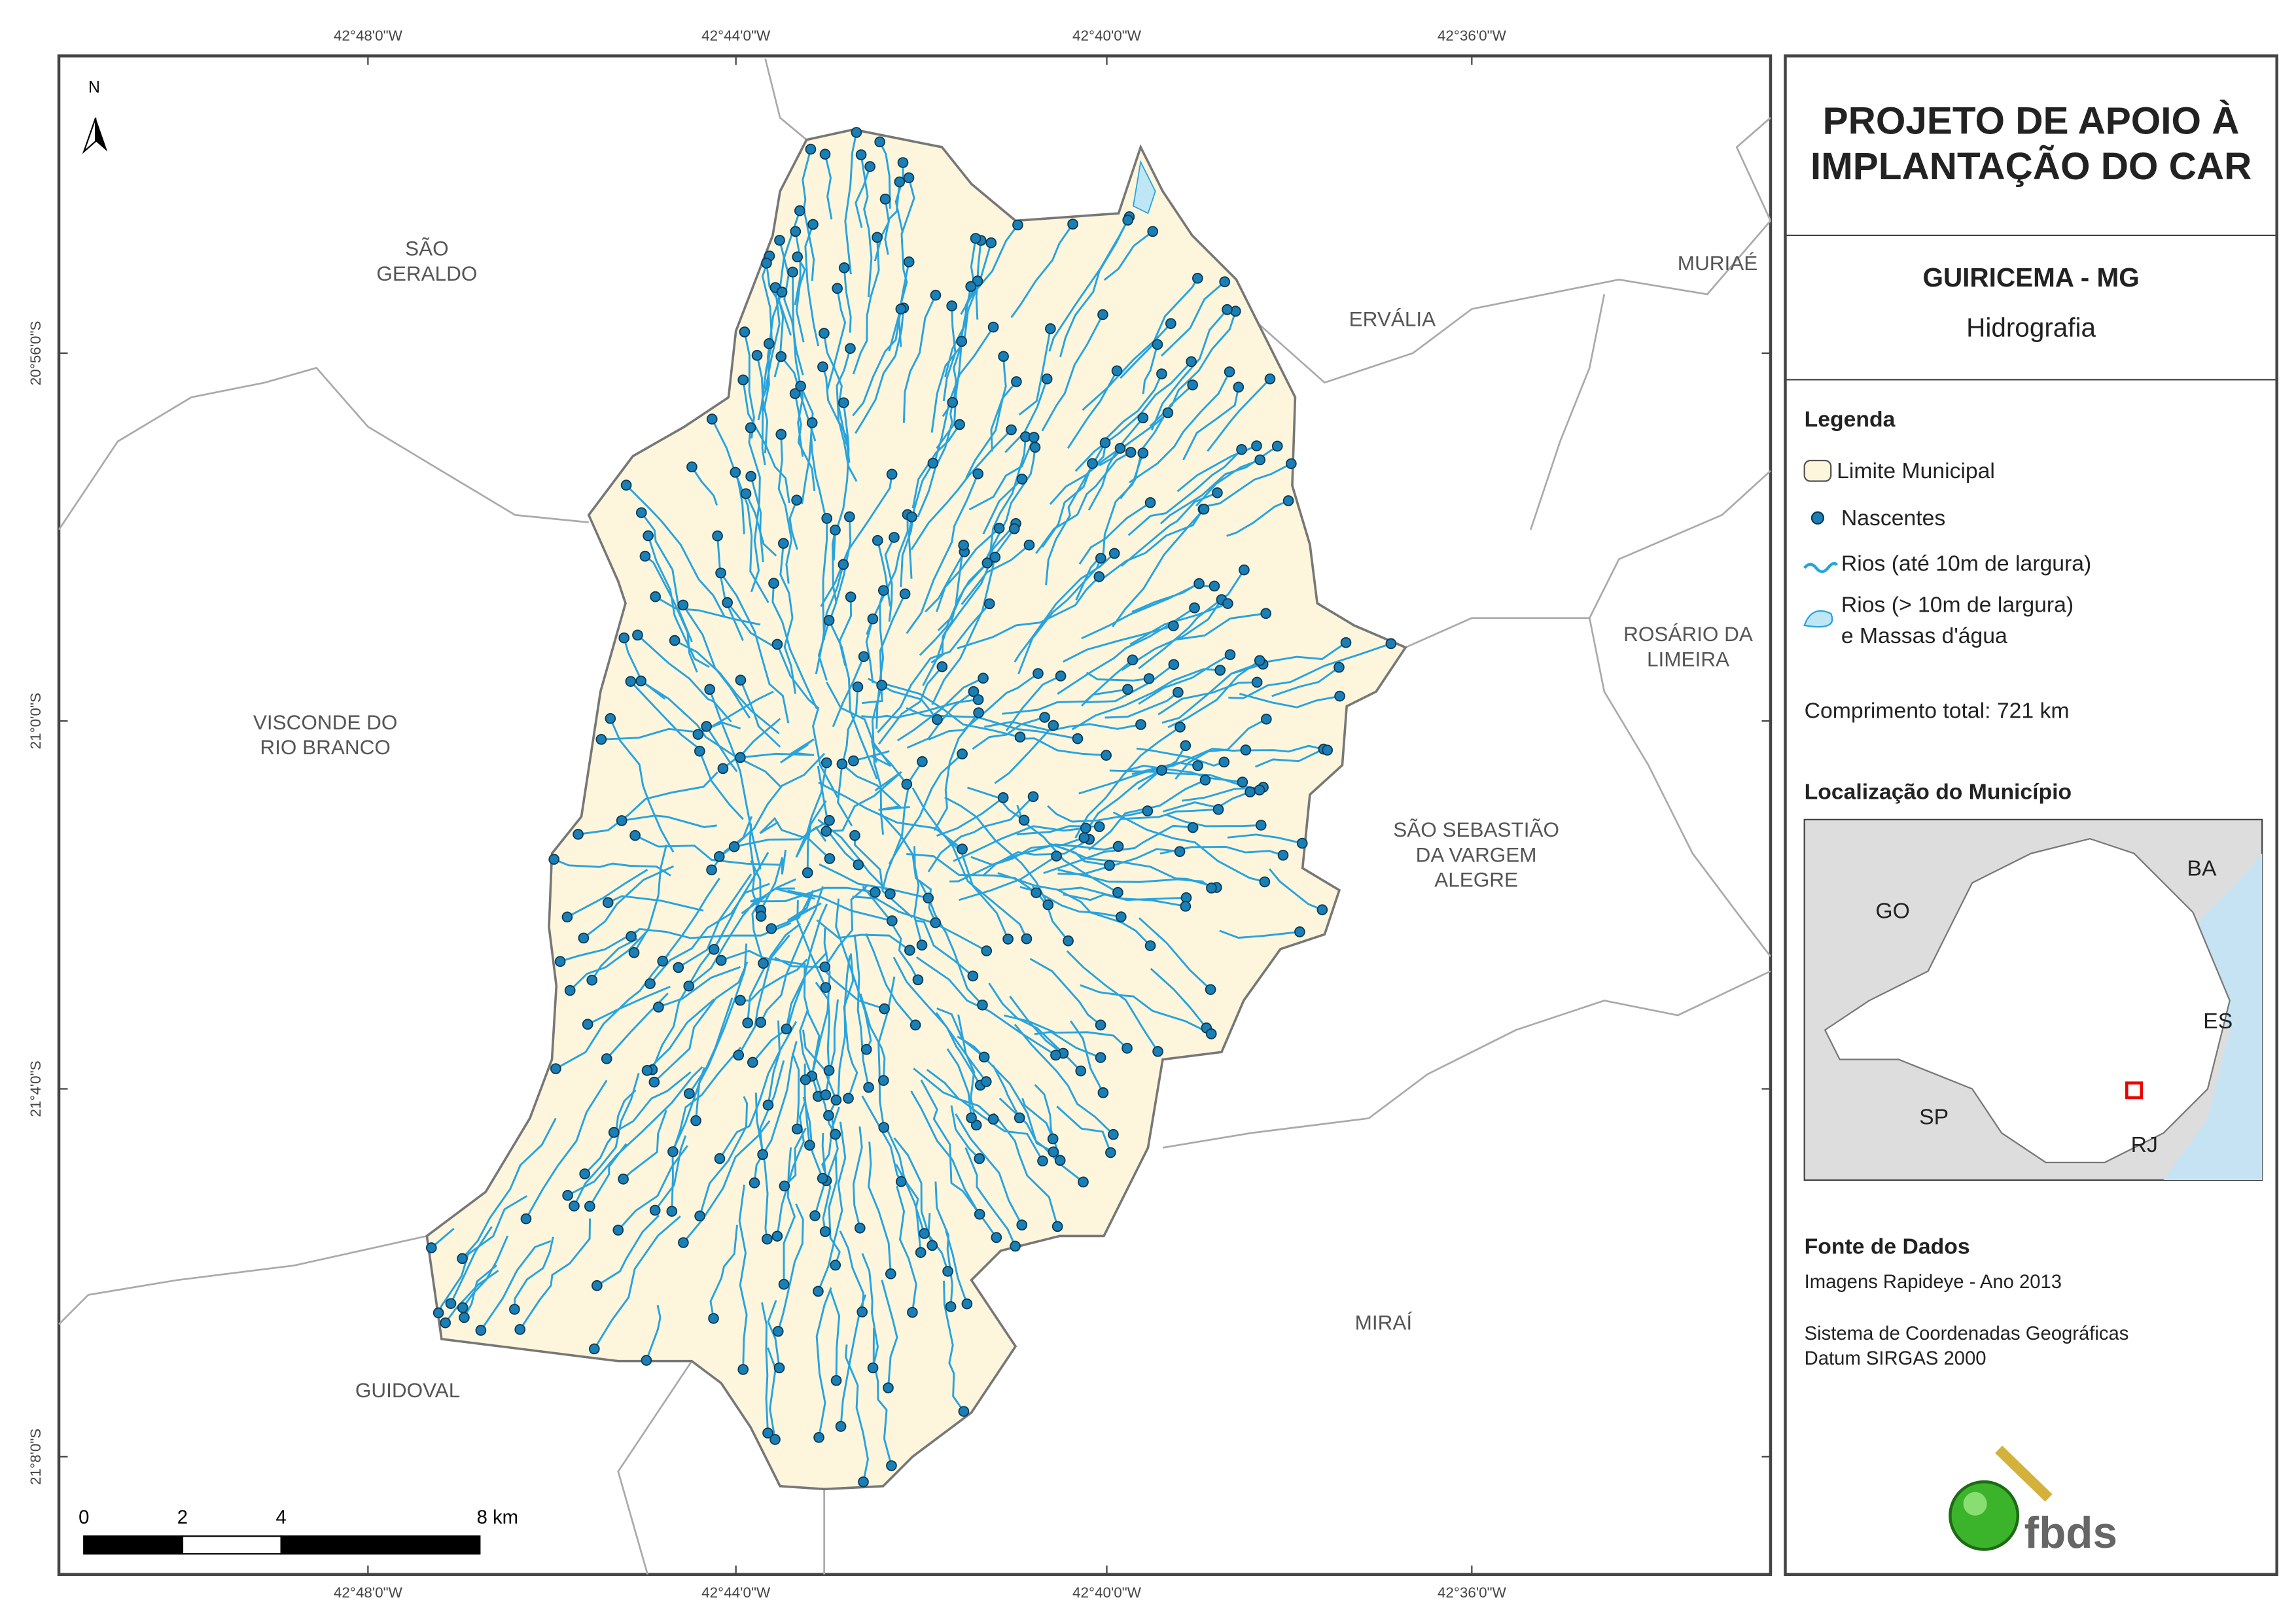  Describe the element at coordinates (427, 249) in the screenshot. I see `neighbor-label: SÃO` at that location.